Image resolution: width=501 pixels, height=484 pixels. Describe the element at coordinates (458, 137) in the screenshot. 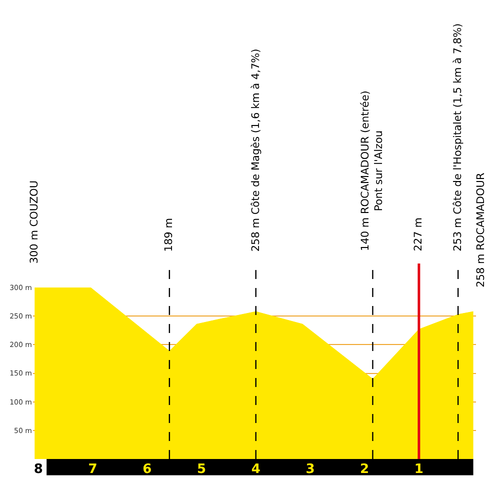

I see `ref-line-label: 253 m Côte de l'Hospitalet (1,5 km à 7,8%)` at that location.